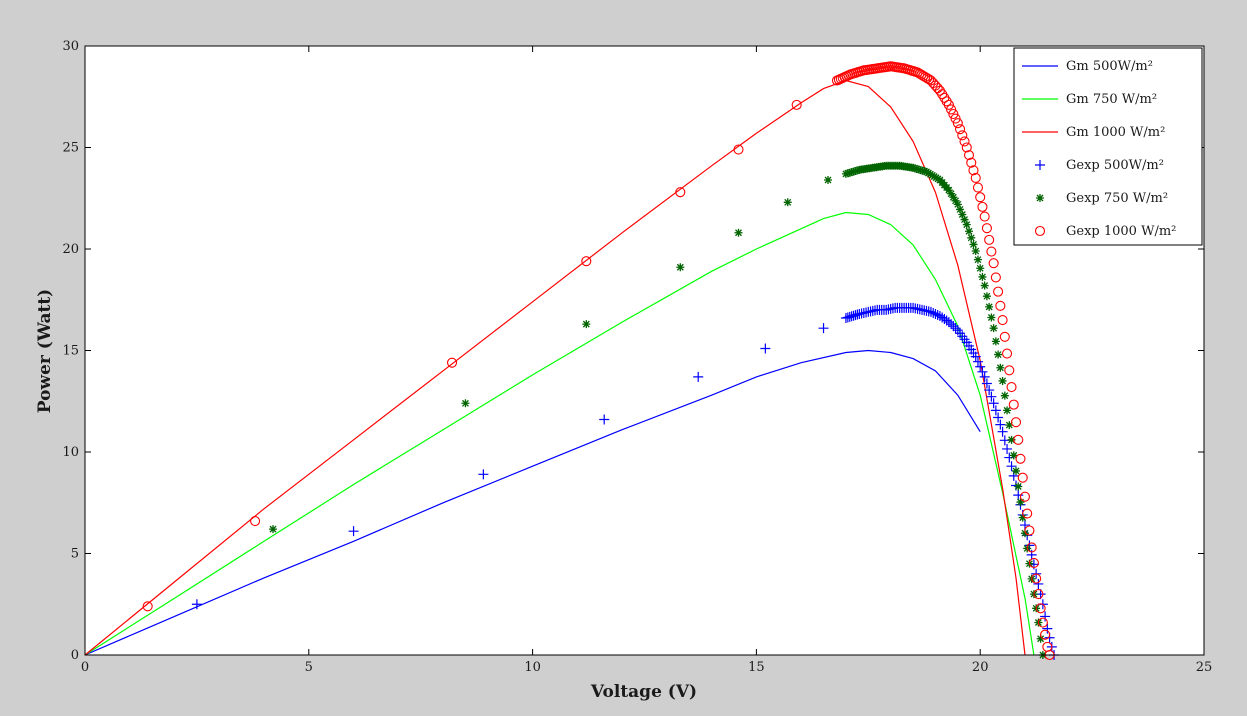 The width and height of the screenshot is (1247, 716). What do you see at coordinates (1117, 198) in the screenshot?
I see `legend-label-4: Gexp 750 W/m²` at bounding box center [1117, 198].